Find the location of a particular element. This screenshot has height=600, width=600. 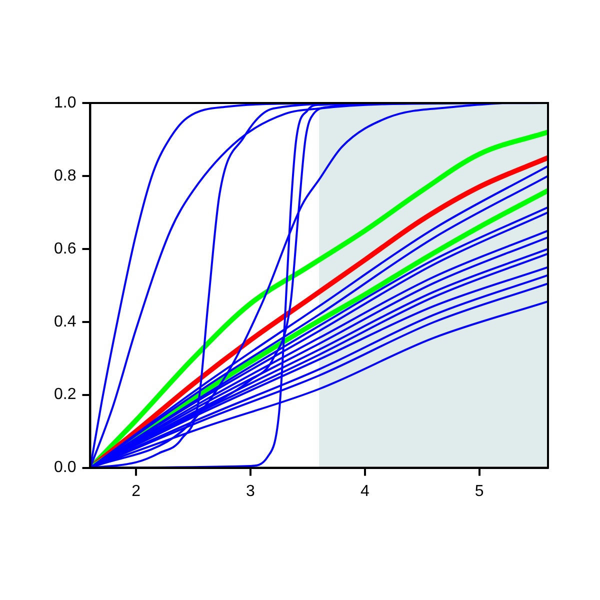

x-tick-label: 2 is located at coordinates (136, 491).